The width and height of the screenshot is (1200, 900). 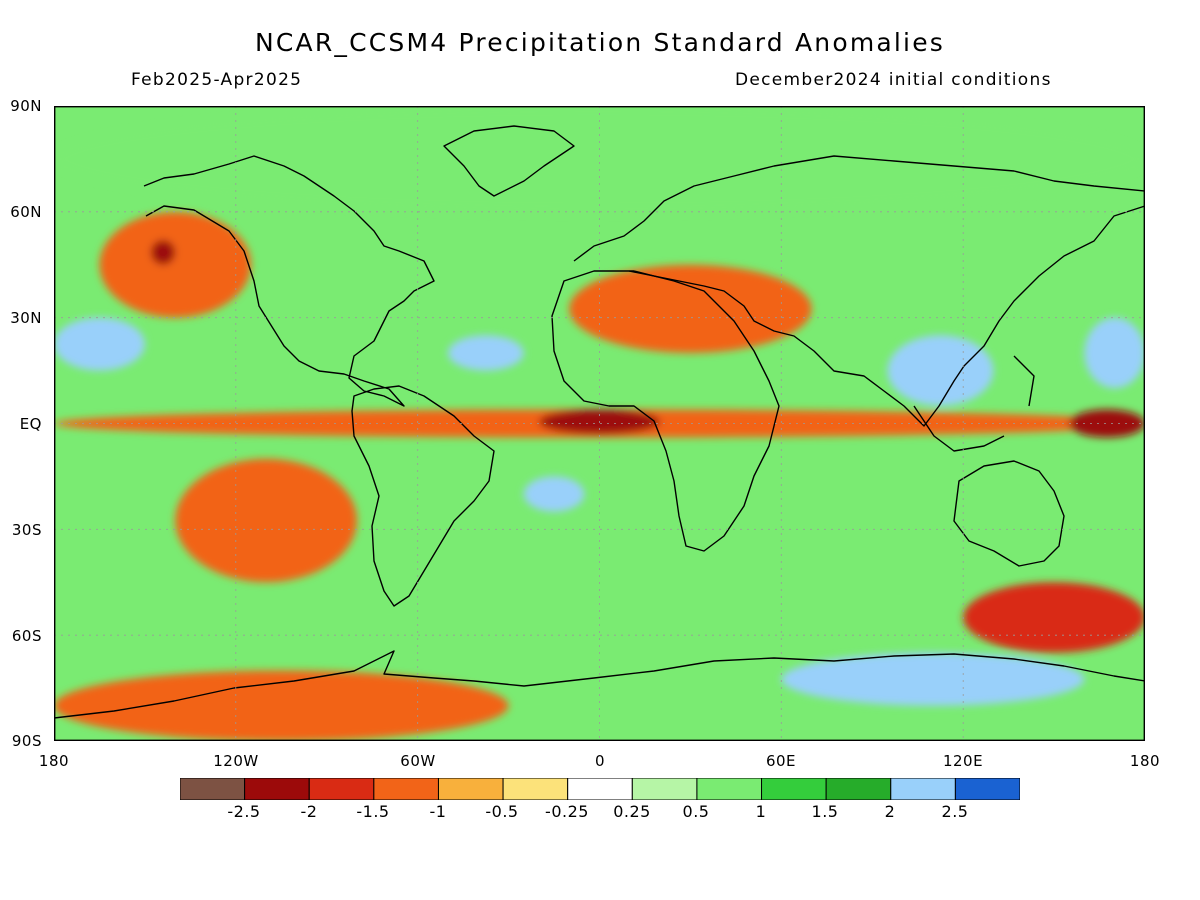 What do you see at coordinates (599, 684) in the screenshot?
I see `coastline-antarctica` at bounding box center [599, 684].